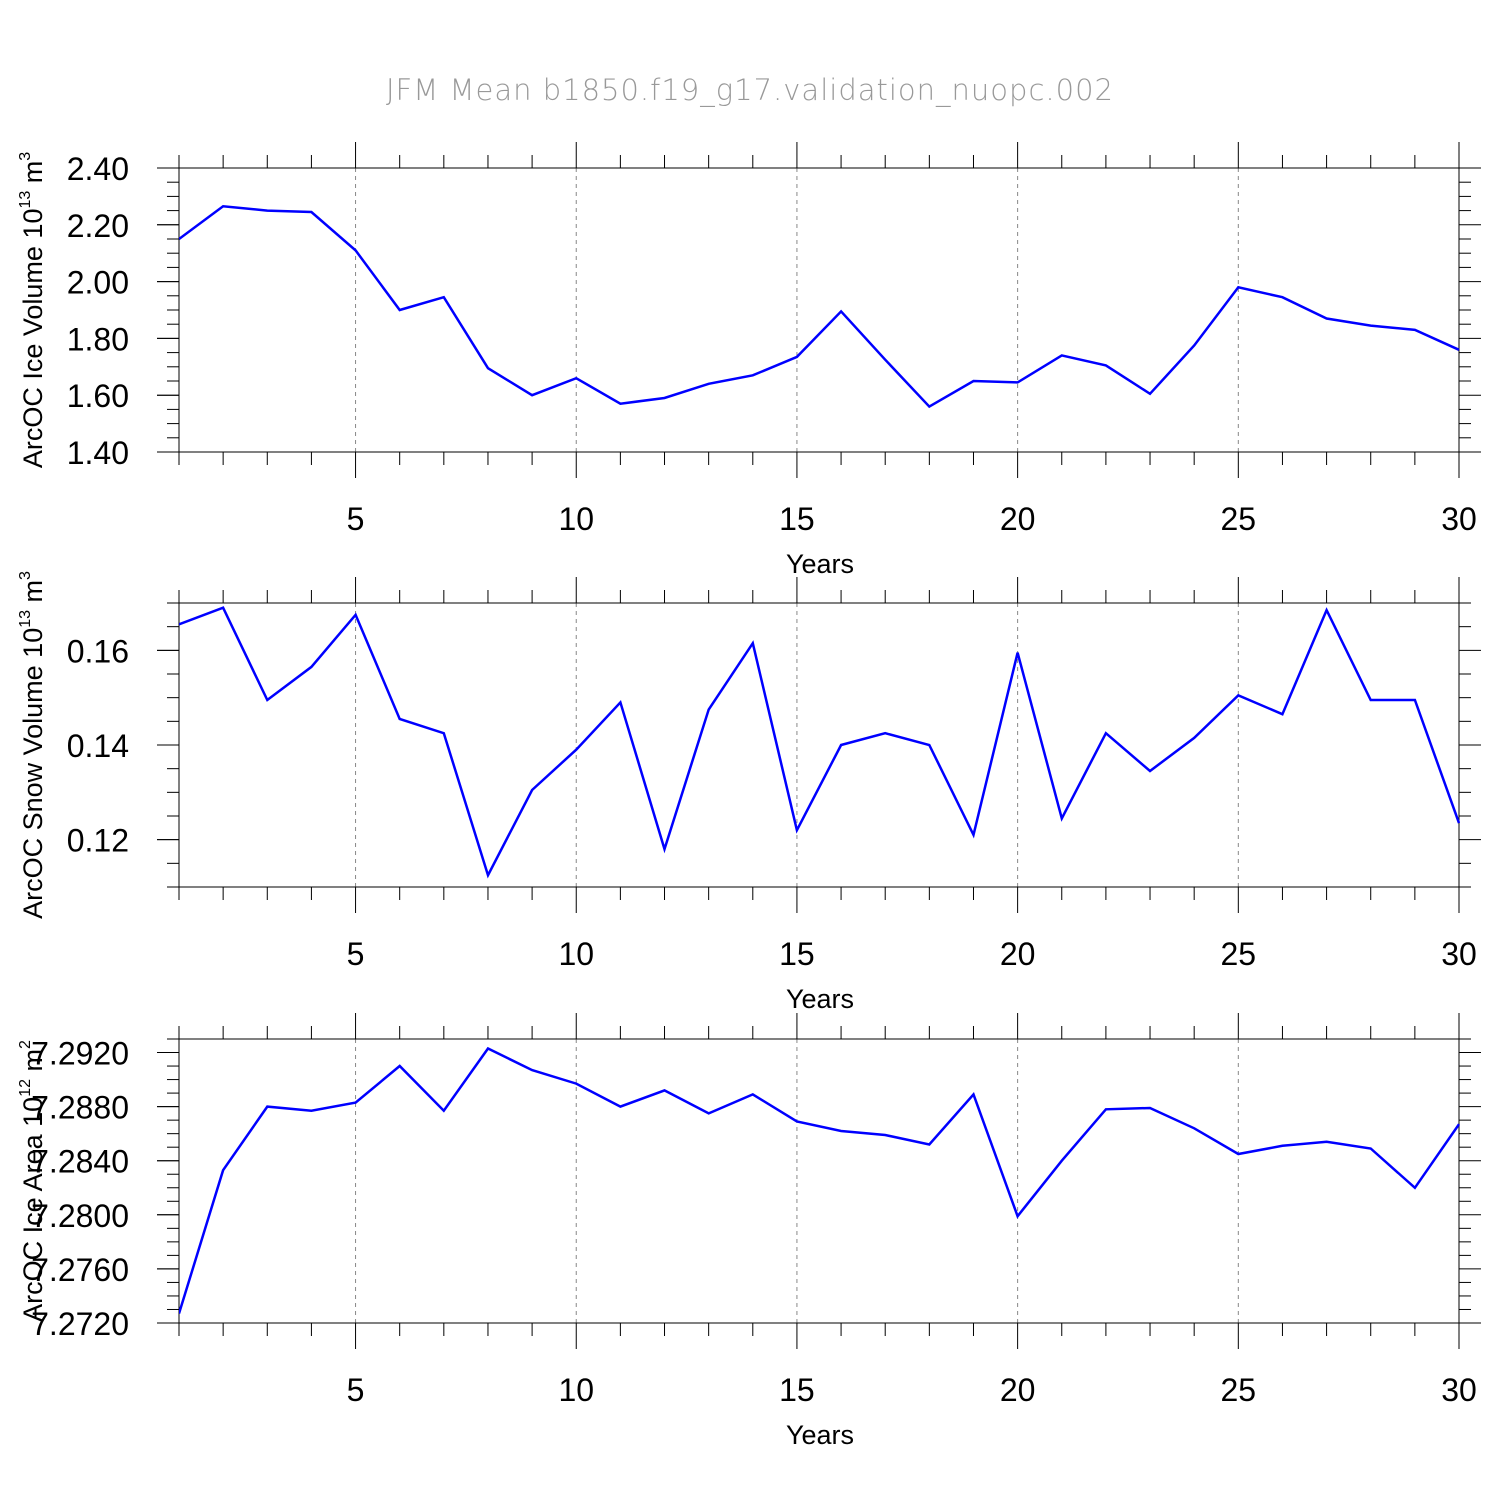  Describe the element at coordinates (98, 169) in the screenshot. I see `y-tick-label: 2.40` at that location.